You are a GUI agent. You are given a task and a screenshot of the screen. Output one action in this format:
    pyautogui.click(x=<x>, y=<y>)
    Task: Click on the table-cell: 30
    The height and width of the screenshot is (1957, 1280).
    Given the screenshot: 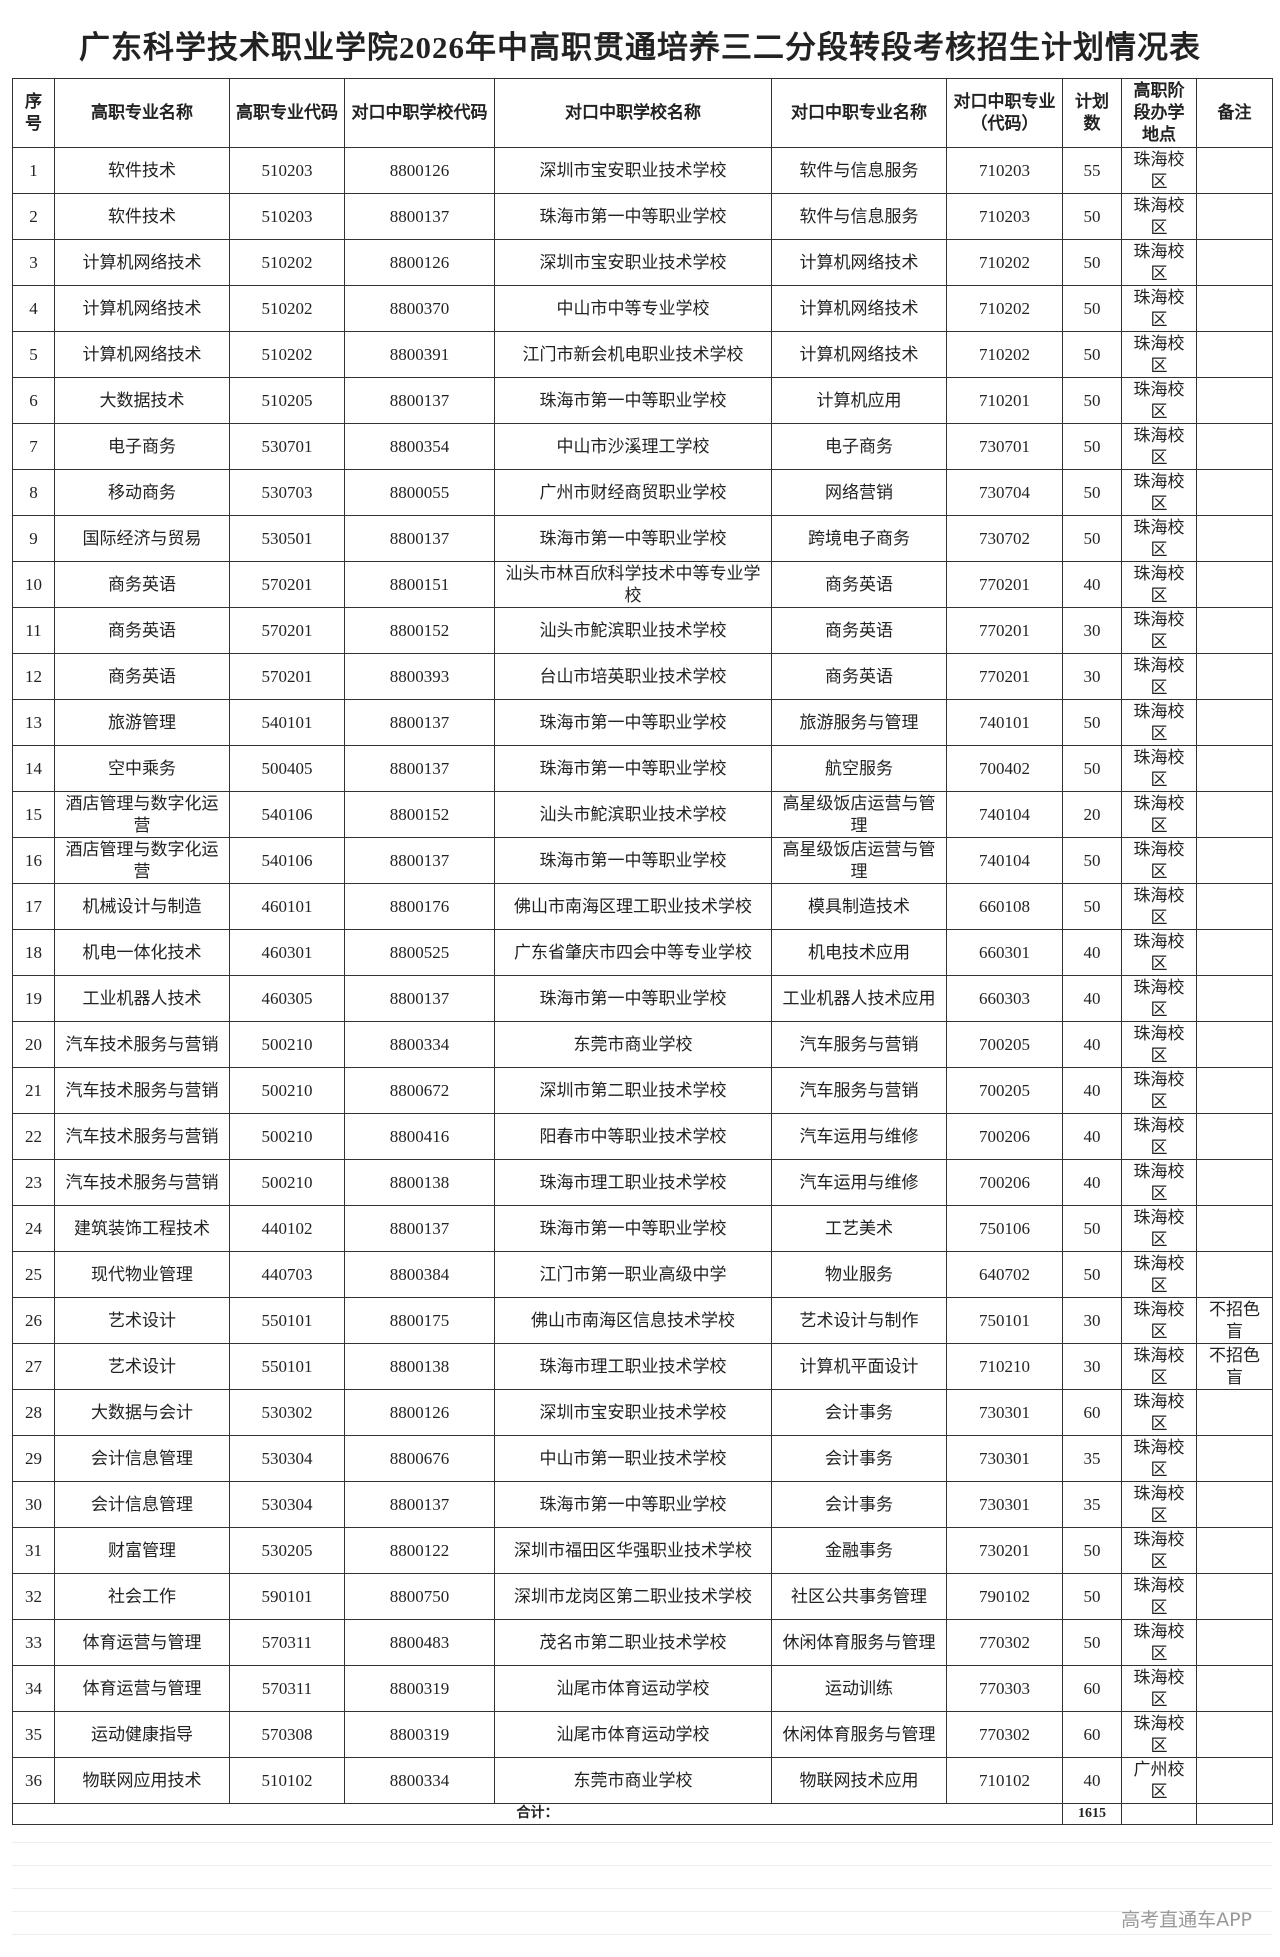 What is the action you would take?
    pyautogui.click(x=1092, y=630)
    